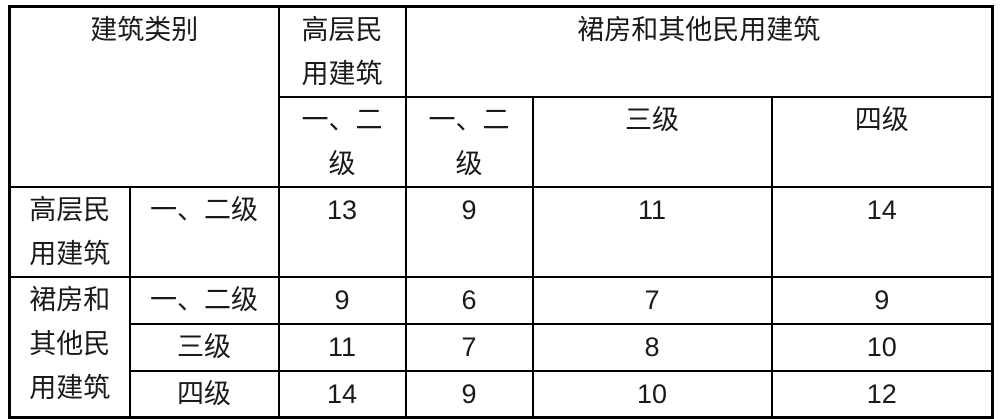 This screenshot has height=419, width=1000. What do you see at coordinates (69, 232) in the screenshot?
I see `row-category-highrise: 高层民 用建筑` at bounding box center [69, 232].